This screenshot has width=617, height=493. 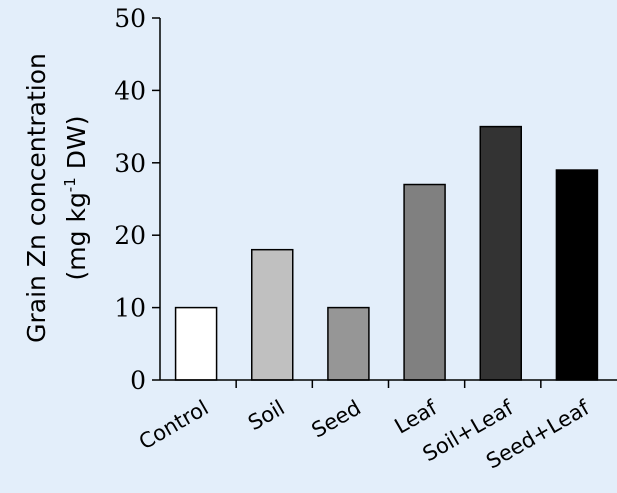 What do you see at coordinates (76, 147) in the screenshot?
I see `y-axis-label-unit-post: DW)` at bounding box center [76, 147].